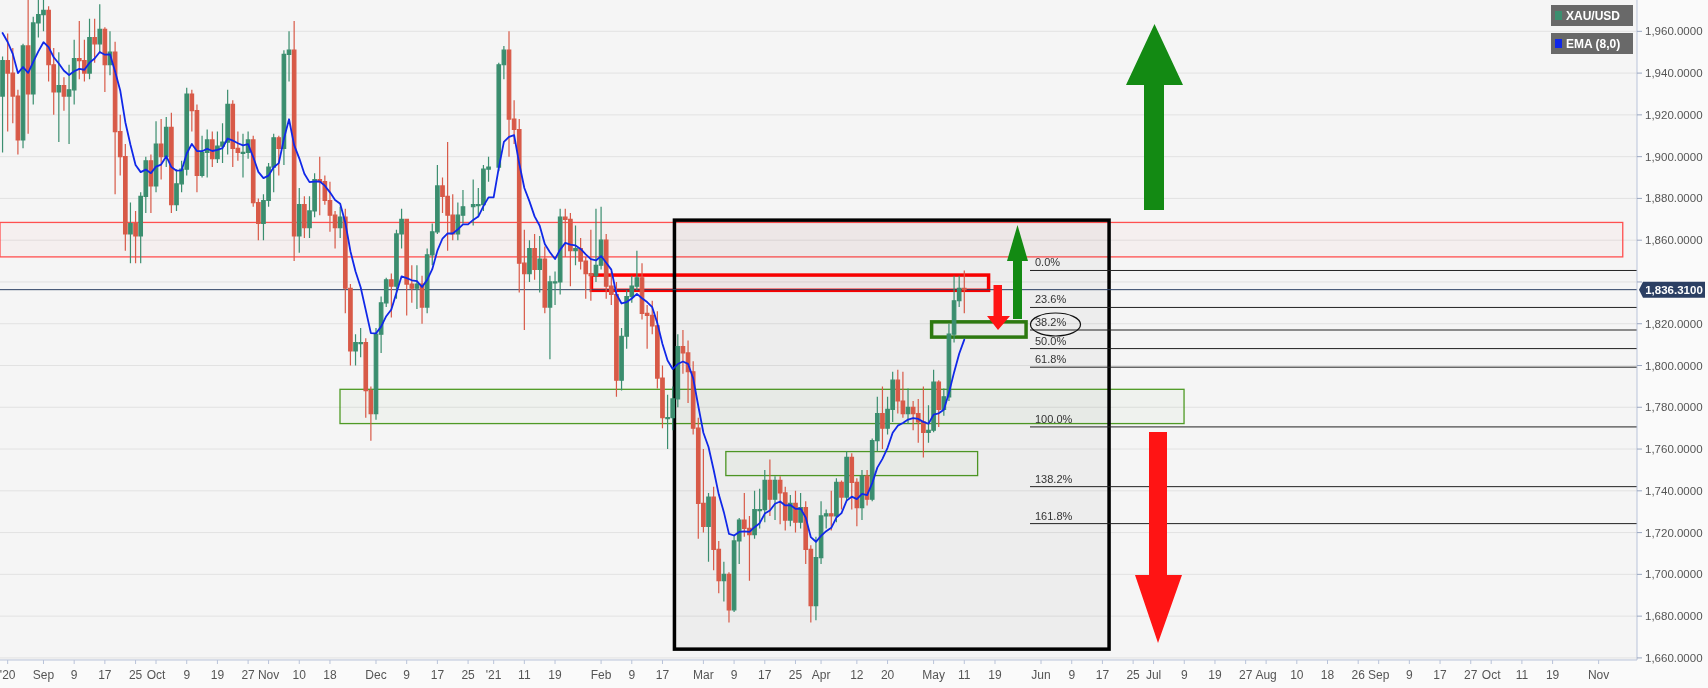  Describe the element at coordinates (1051, 340) in the screenshot. I see `annotation: 50.0%` at that location.